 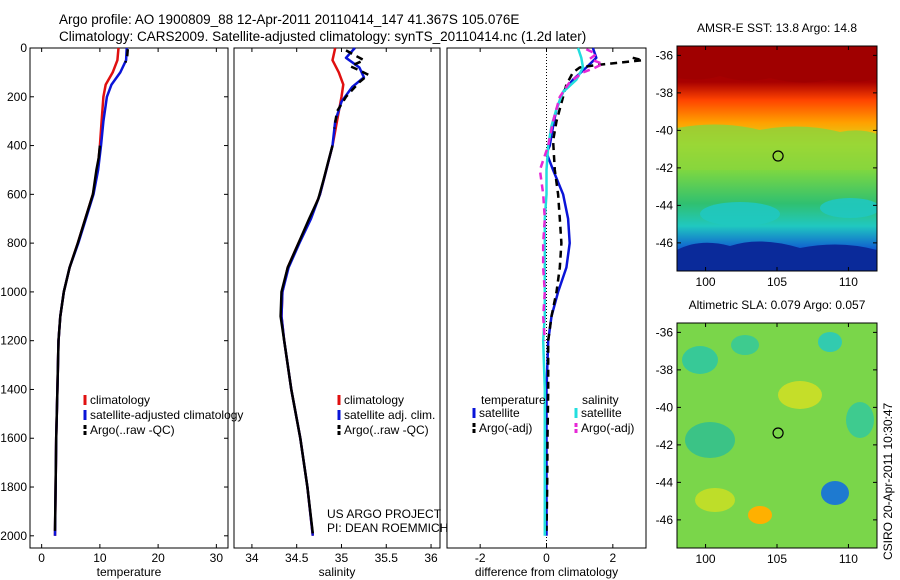 I want to click on x-tick-label: 10, so click(x=100, y=558).